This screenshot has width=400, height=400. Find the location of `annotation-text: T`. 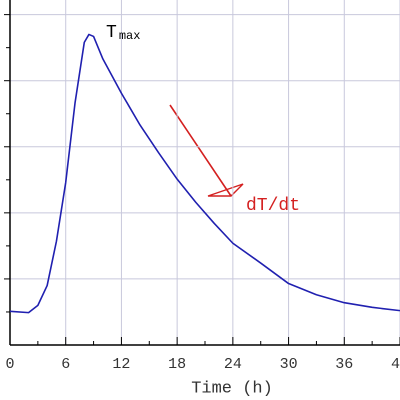

annotation-text: T is located at coordinates (111, 33).